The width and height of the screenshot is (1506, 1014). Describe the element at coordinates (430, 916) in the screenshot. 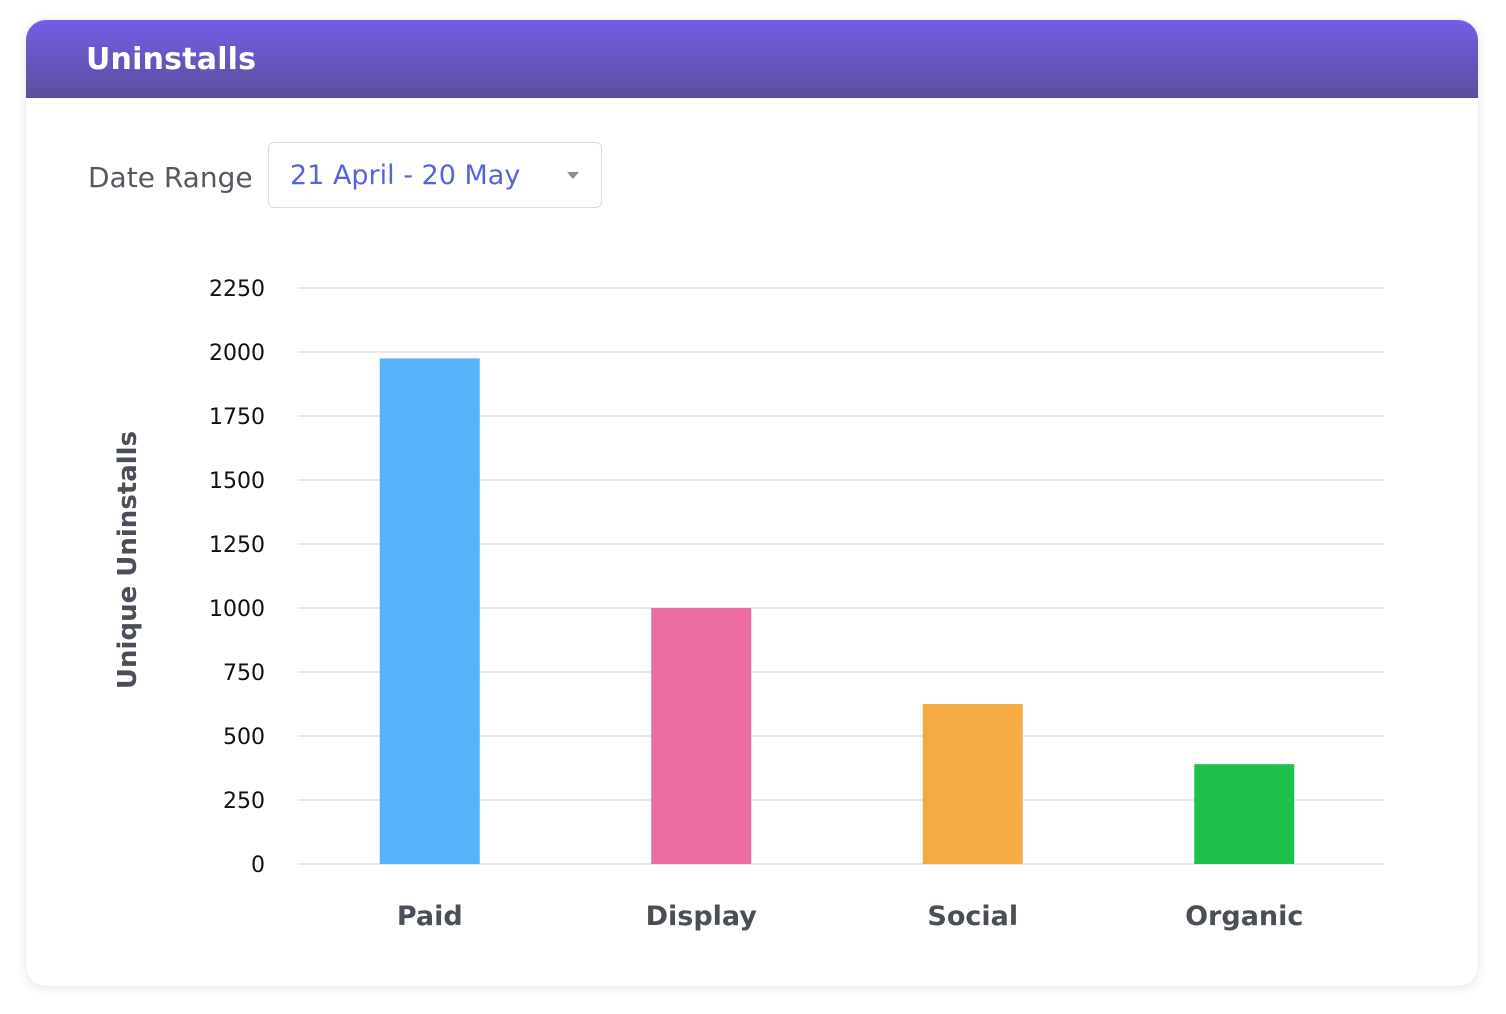

I see `x-tick-label: Paid` at that location.